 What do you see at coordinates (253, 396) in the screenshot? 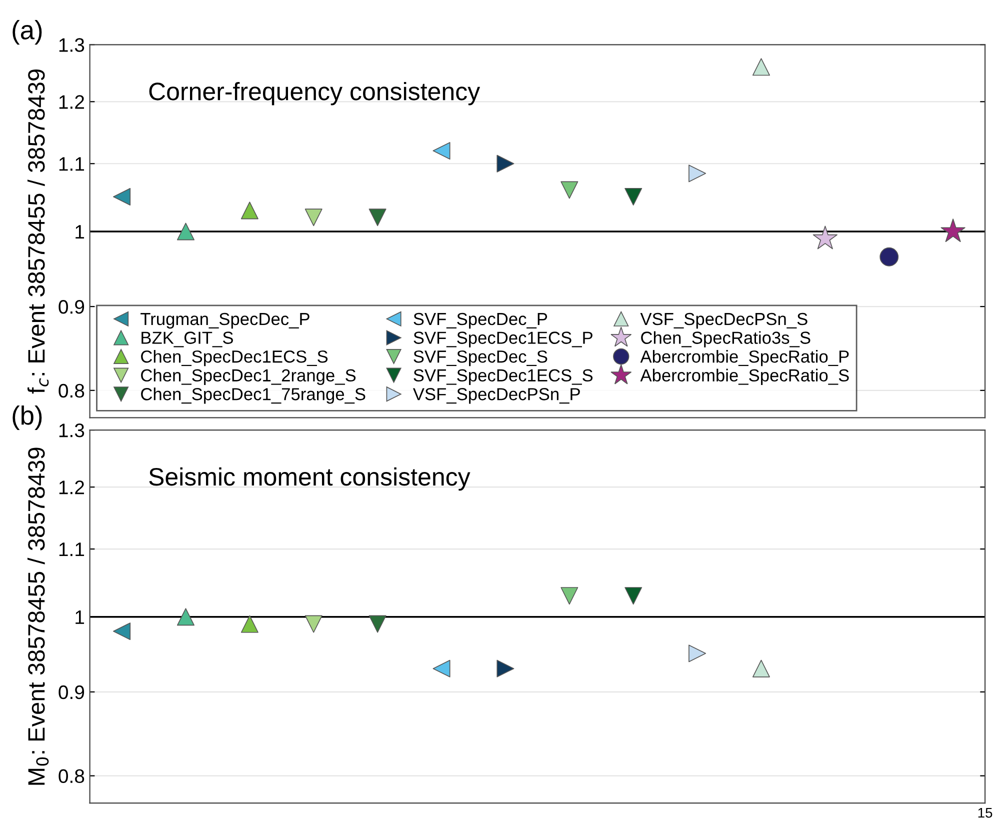
I see `legend-label: Chen_SpecDec1_75range_S` at bounding box center [253, 396].